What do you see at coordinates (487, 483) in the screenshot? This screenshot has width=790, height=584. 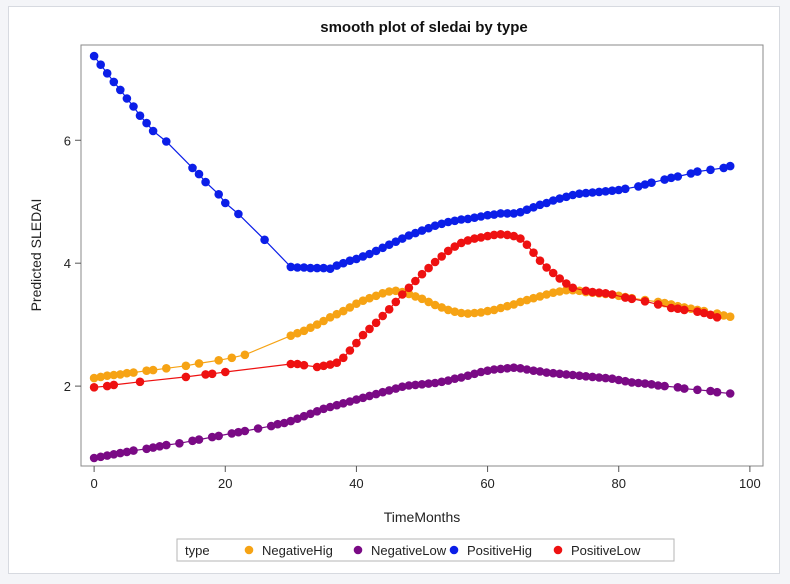 I see `x-tick-label: 60` at bounding box center [487, 483].